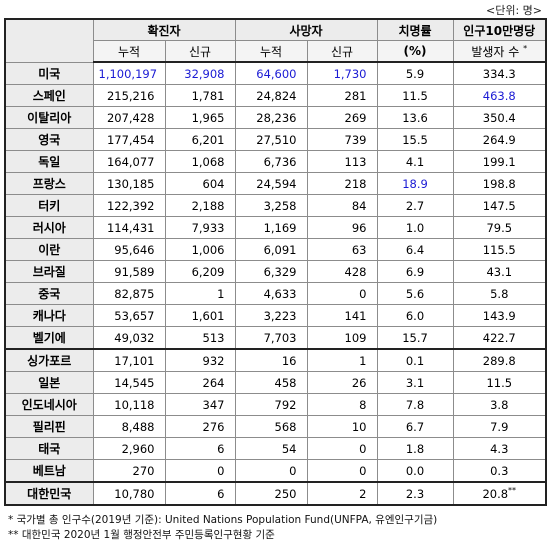  What do you see at coordinates (200, 338) in the screenshot?
I see `confirmed-new-cell: 513` at bounding box center [200, 338].